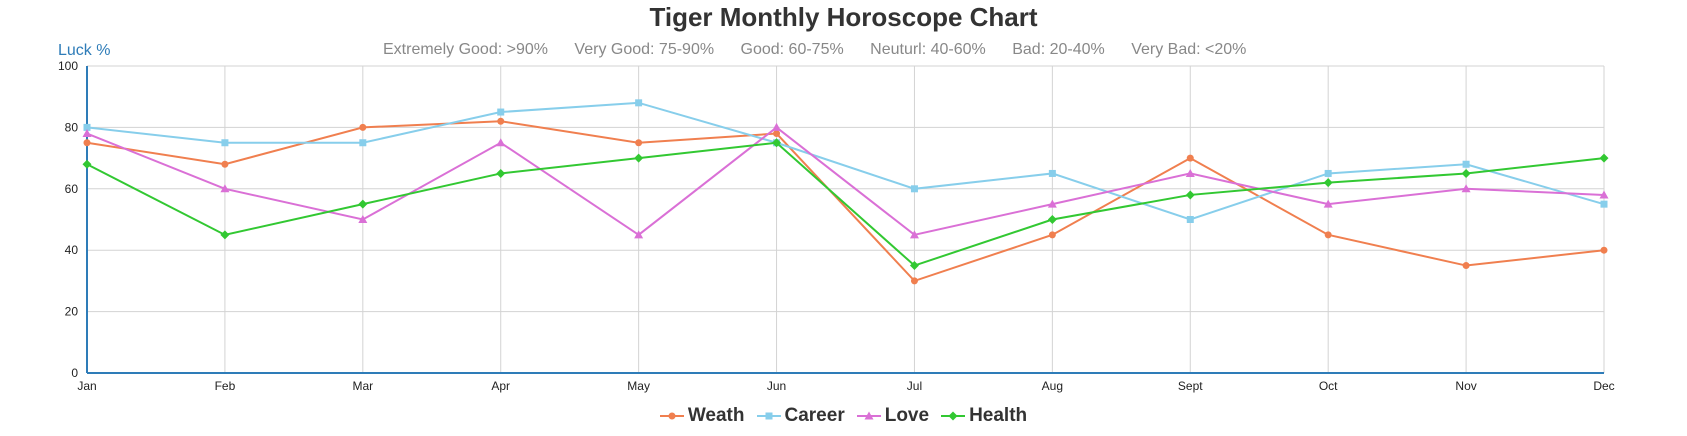 Image resolution: width=1687 pixels, height=436 pixels. I want to click on series-legend: Weath Career Love Health, so click(843, 416).